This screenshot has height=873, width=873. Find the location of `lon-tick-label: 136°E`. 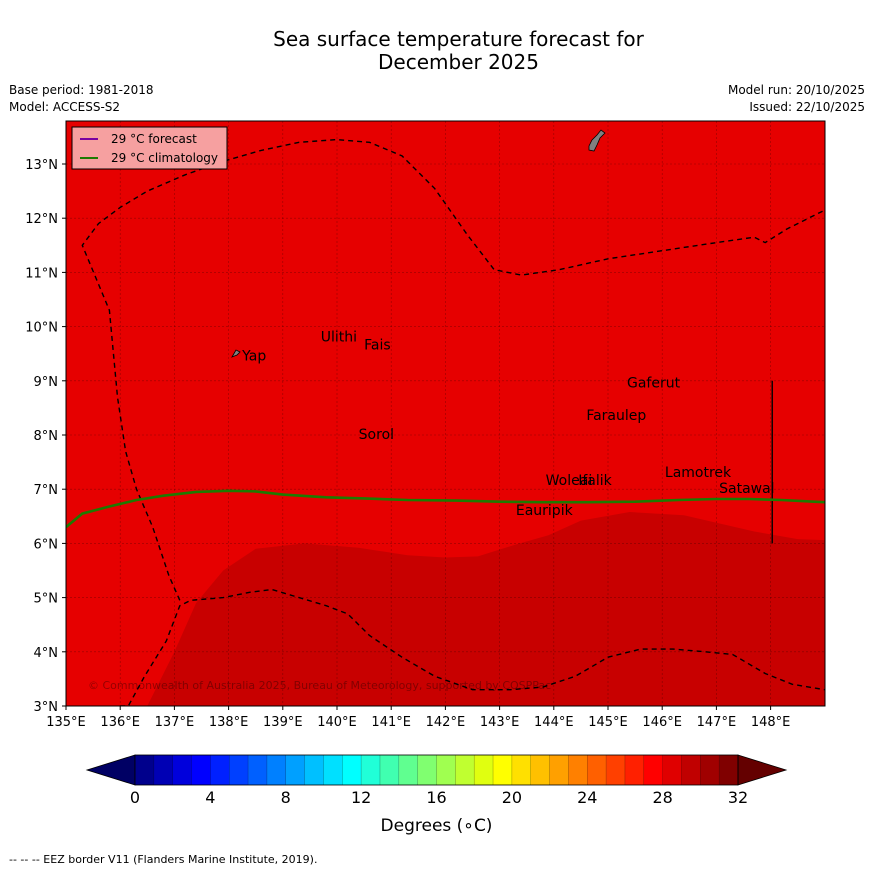

lon-tick-label: 136°E is located at coordinates (120, 722).